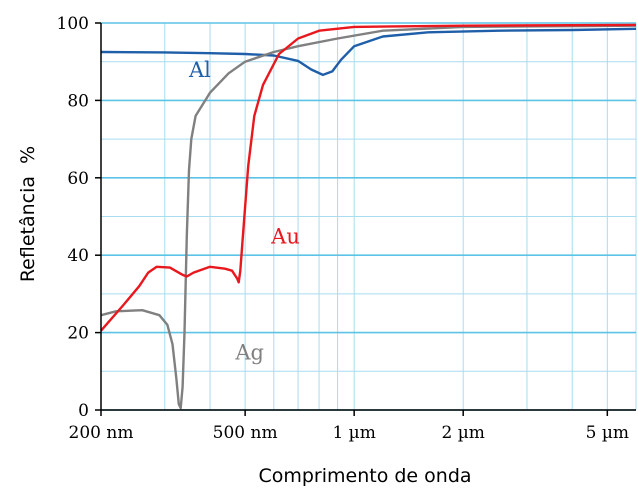  What do you see at coordinates (73, 217) in the screenshot?
I see `y-tick-labels: 0 20 40 60 80 100` at bounding box center [73, 217].